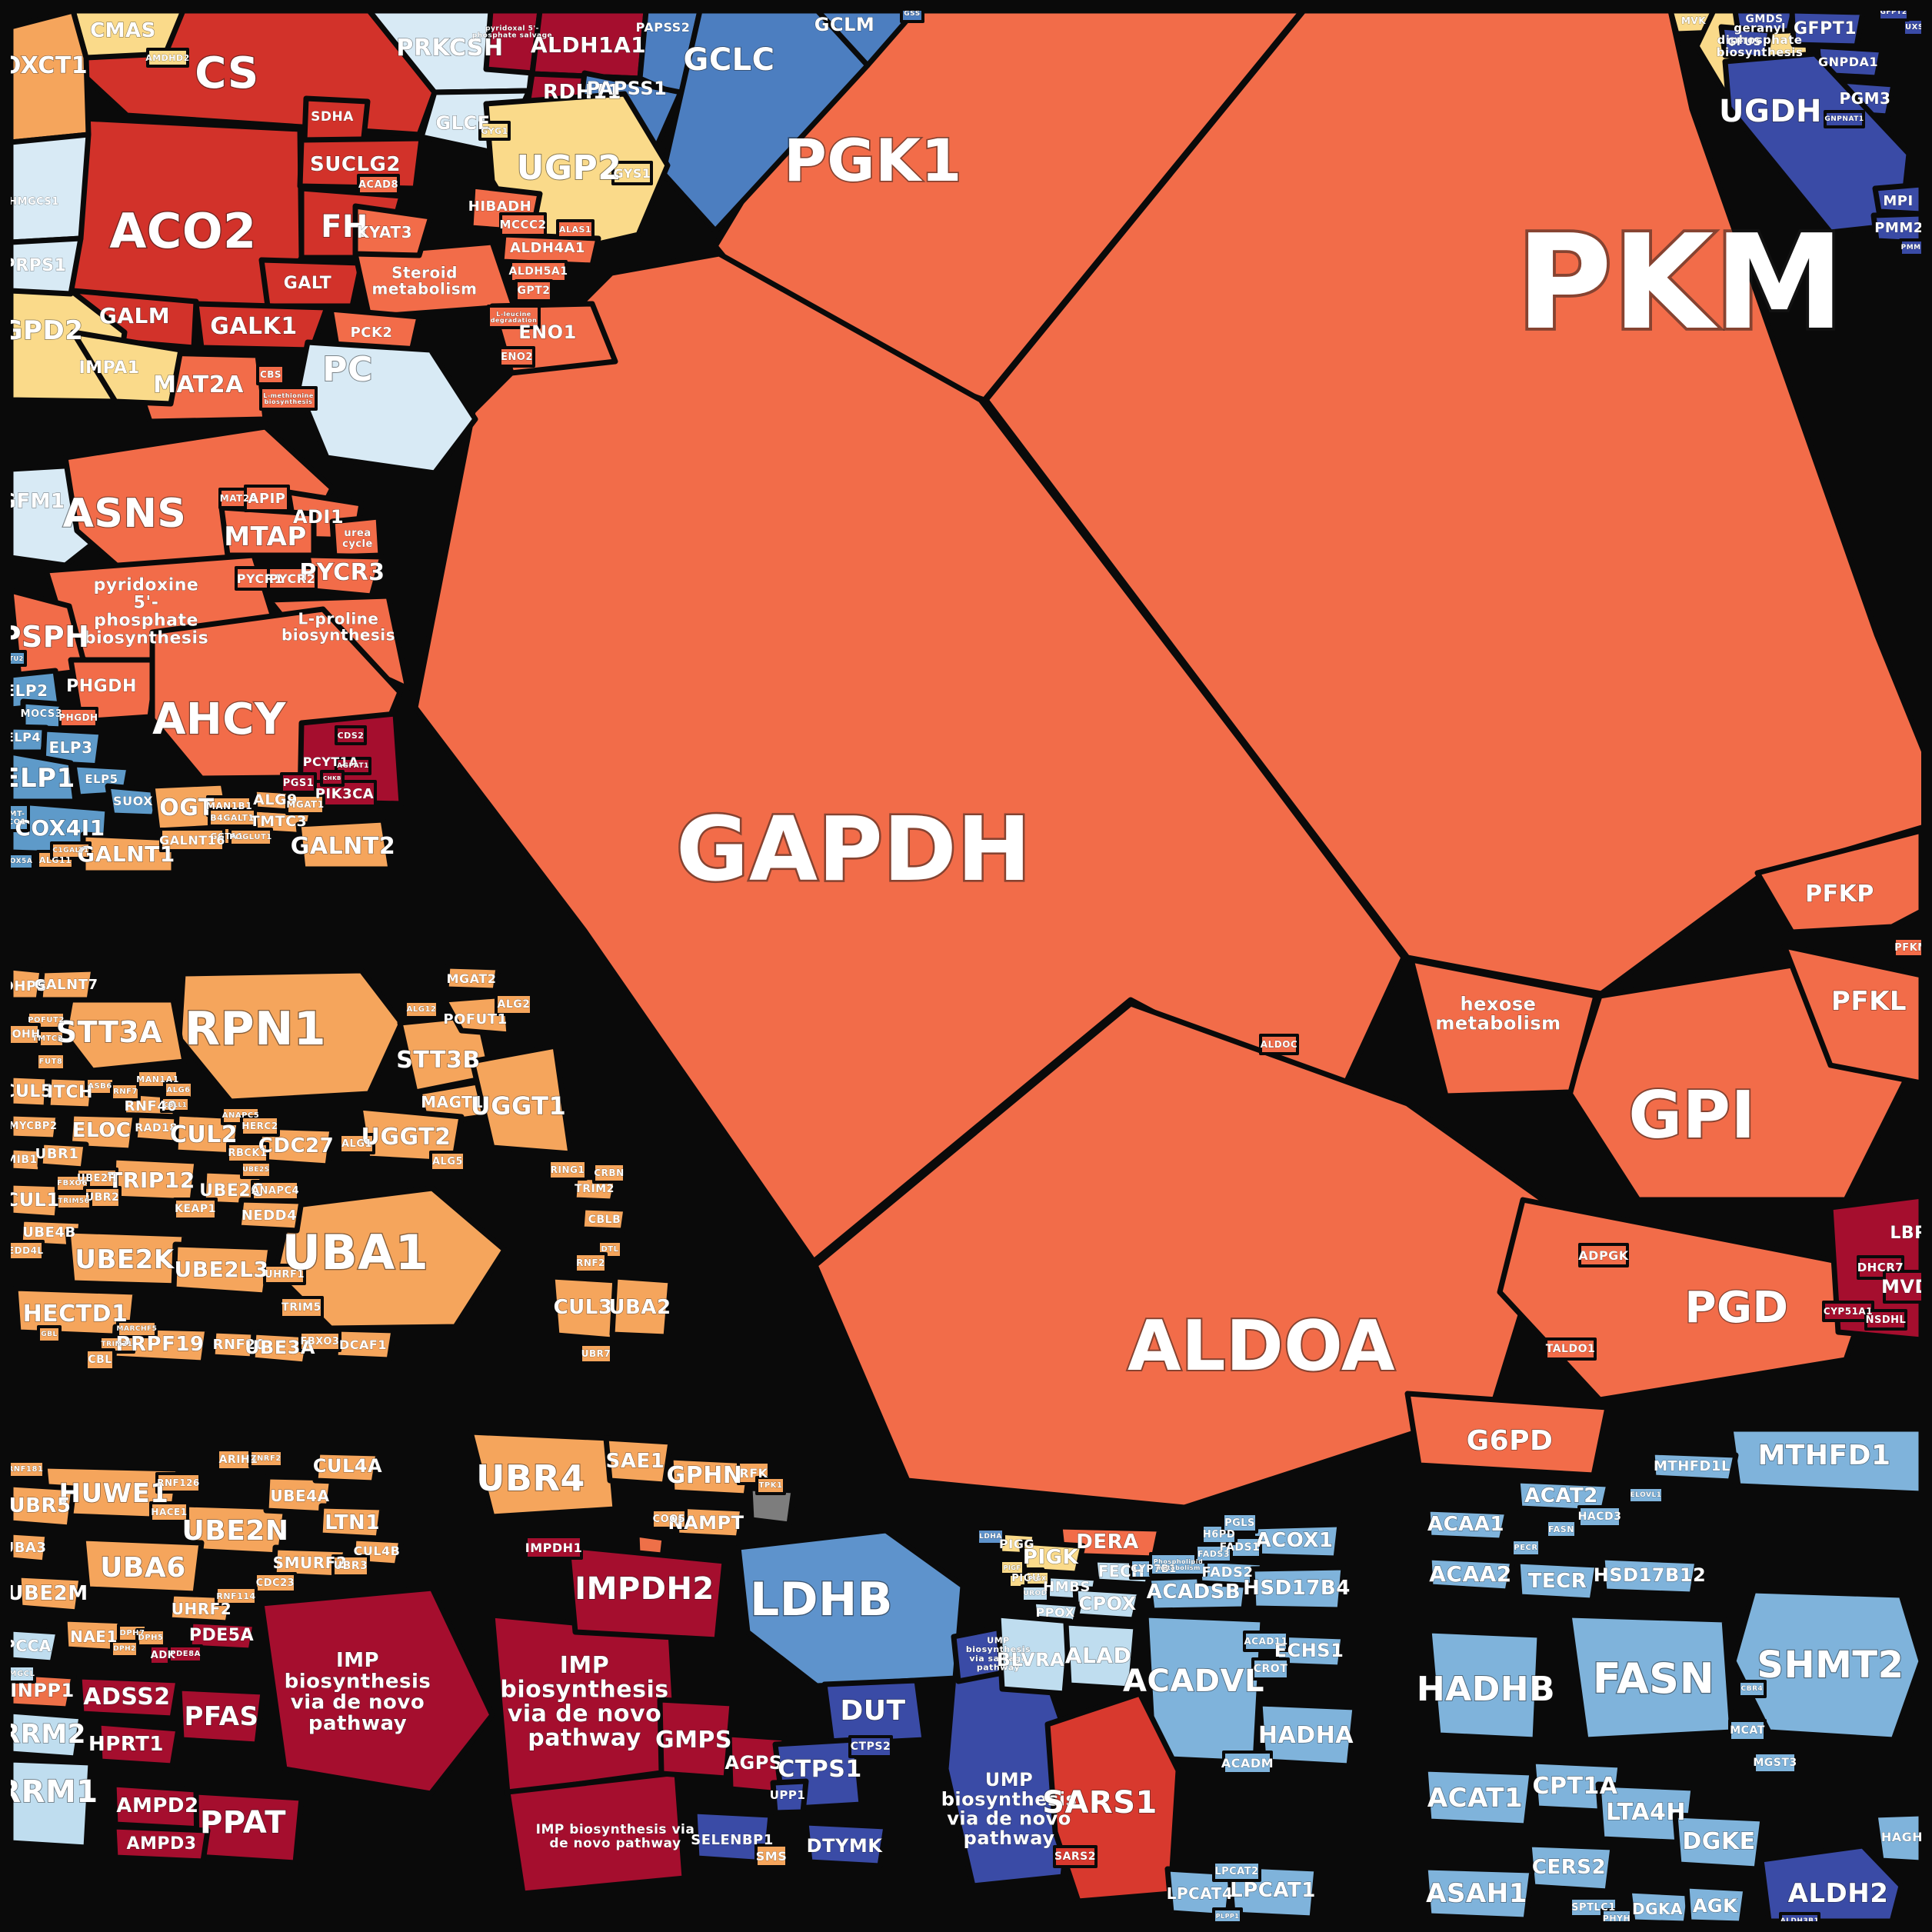 The width and height of the screenshot is (1932, 1932). What do you see at coordinates (377, 1551) in the screenshot?
I see `cul4b-label: CUL4B` at bounding box center [377, 1551].